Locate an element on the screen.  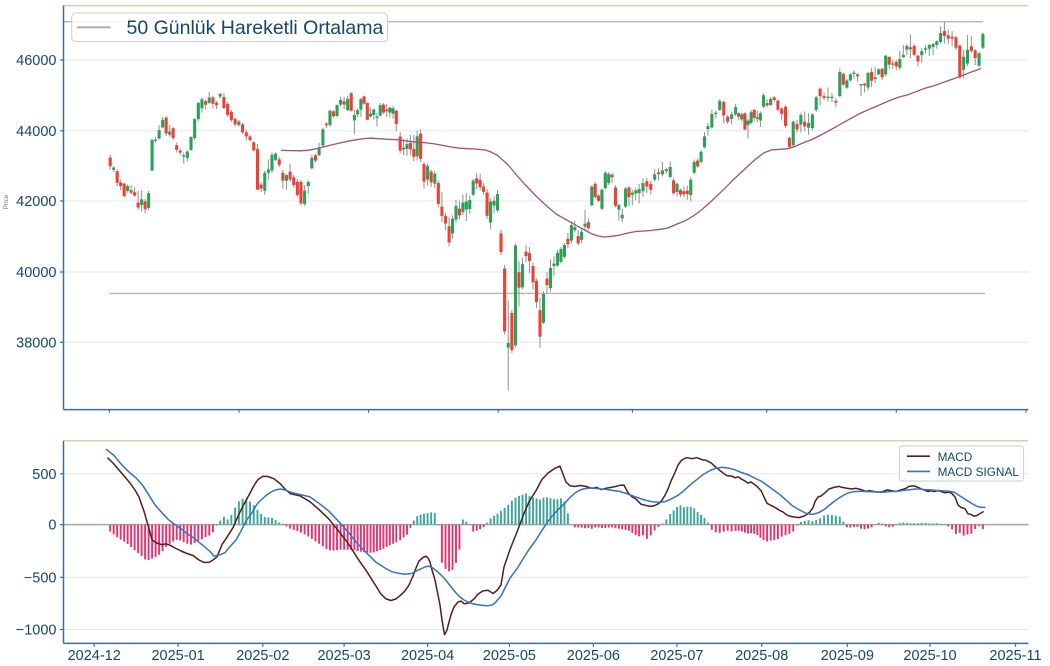
svg-text: 2025-03 is located at coordinates (343, 656).